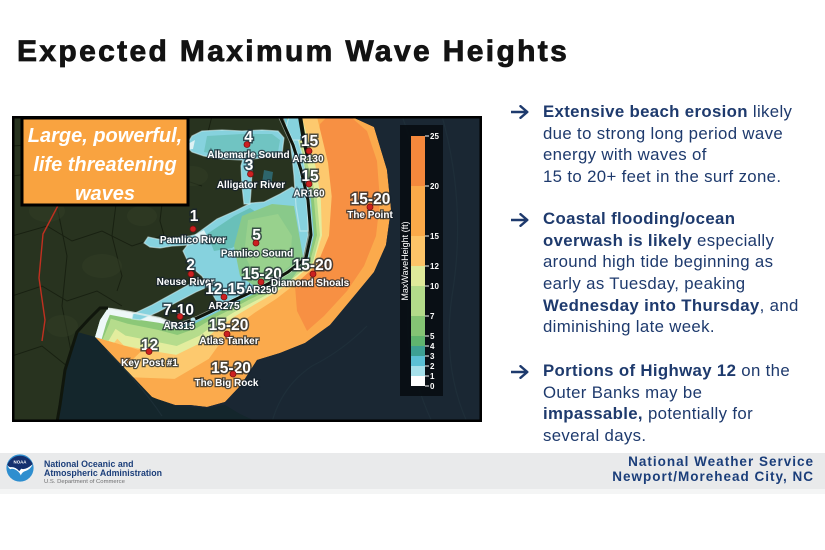 The width and height of the screenshot is (825, 550). I want to click on svg-text: NOAA, so click(21, 462).